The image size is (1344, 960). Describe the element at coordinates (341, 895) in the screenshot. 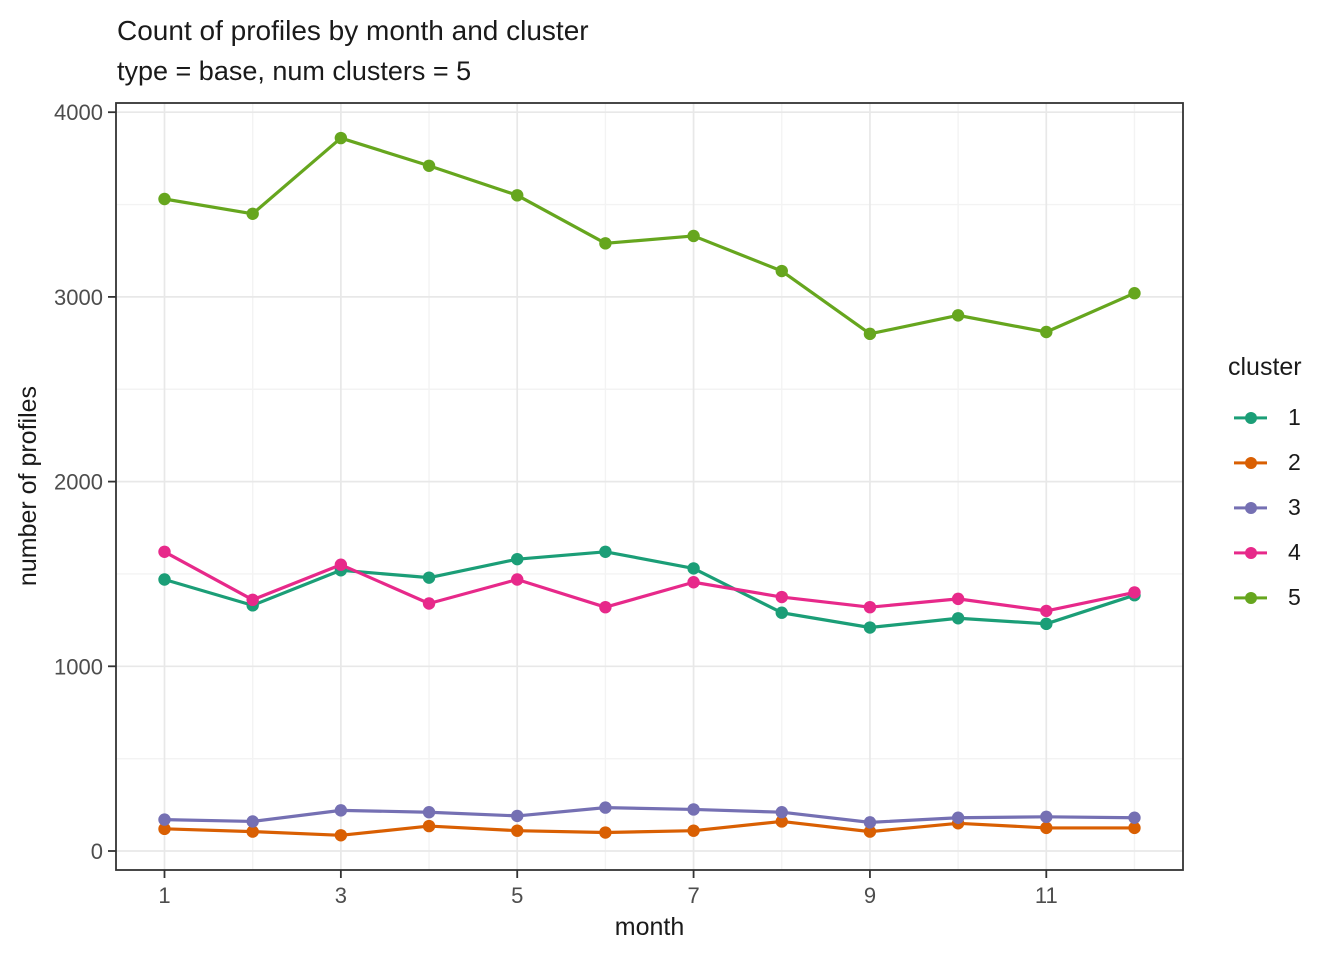

I see `x-tick-label-3: 3` at that location.